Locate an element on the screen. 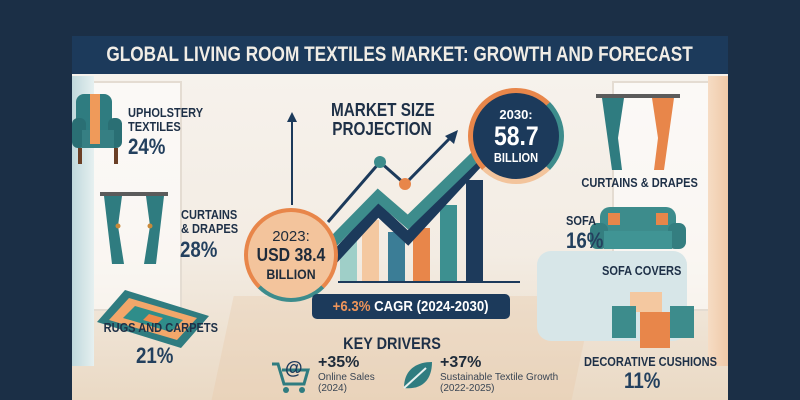 The image size is (800, 400). key-drivers-heading: KEY DRIVERS is located at coordinates (392, 343).